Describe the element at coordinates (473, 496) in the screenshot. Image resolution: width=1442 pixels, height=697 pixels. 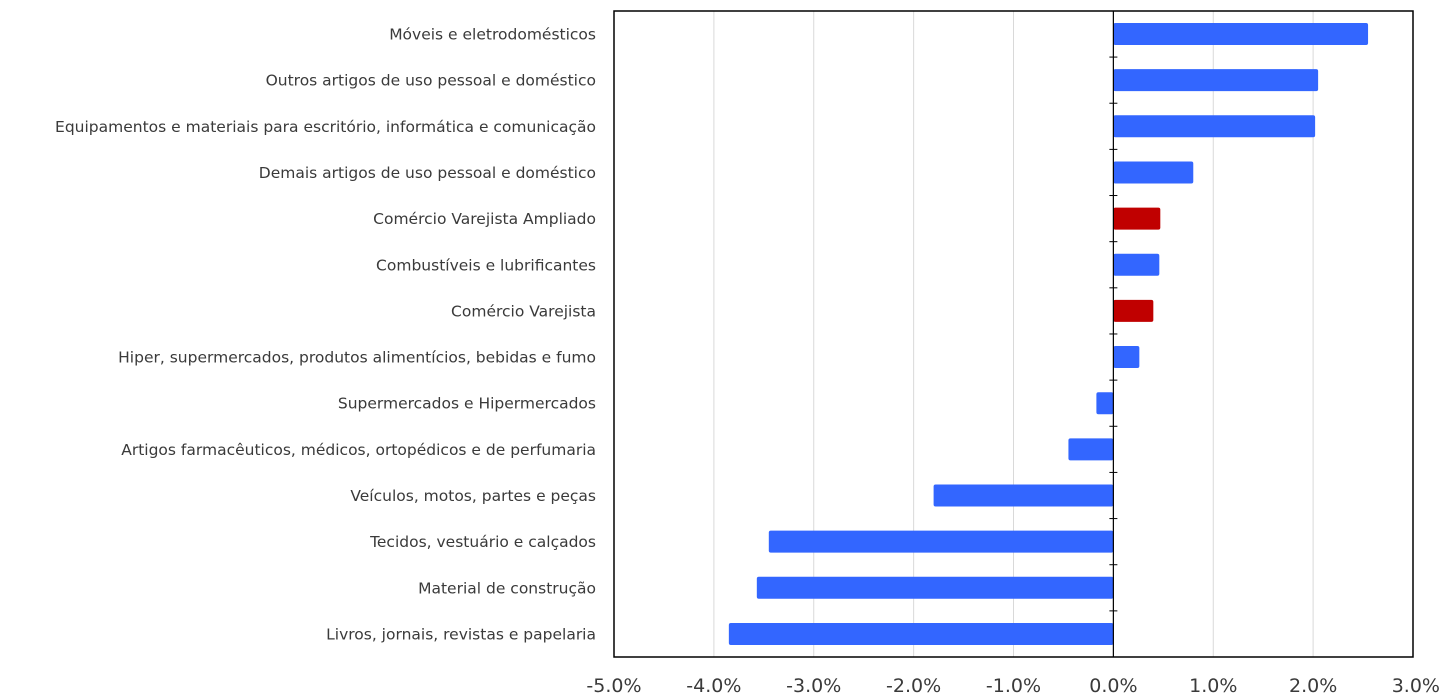
I see `category-label-10: Veículos, motos, partes e peças` at that location.